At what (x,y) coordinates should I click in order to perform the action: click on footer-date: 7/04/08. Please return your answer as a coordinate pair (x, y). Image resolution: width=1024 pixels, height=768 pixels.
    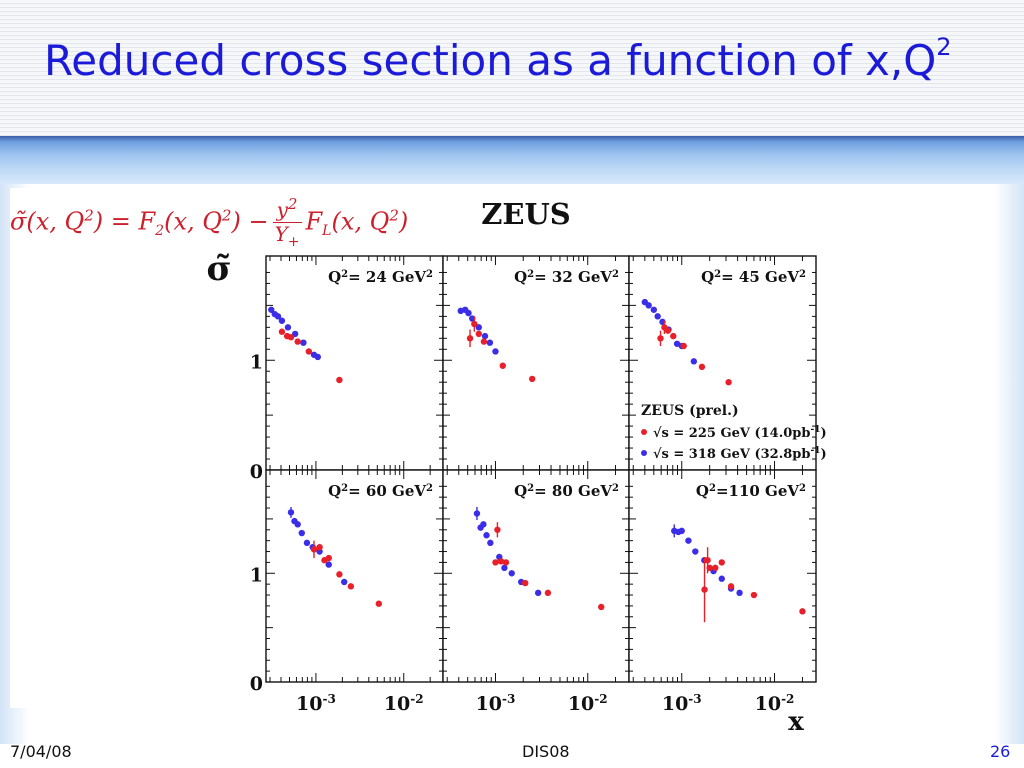
    Looking at the image, I should click on (41, 751).